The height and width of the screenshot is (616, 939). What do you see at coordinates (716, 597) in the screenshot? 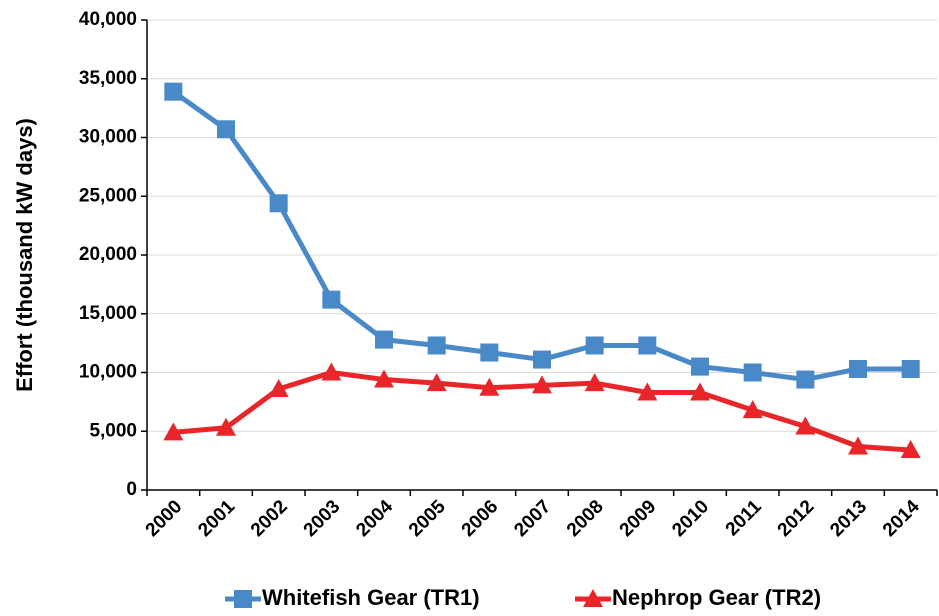
I see `legend-label: Nephrop Gear (TR2)` at bounding box center [716, 597].